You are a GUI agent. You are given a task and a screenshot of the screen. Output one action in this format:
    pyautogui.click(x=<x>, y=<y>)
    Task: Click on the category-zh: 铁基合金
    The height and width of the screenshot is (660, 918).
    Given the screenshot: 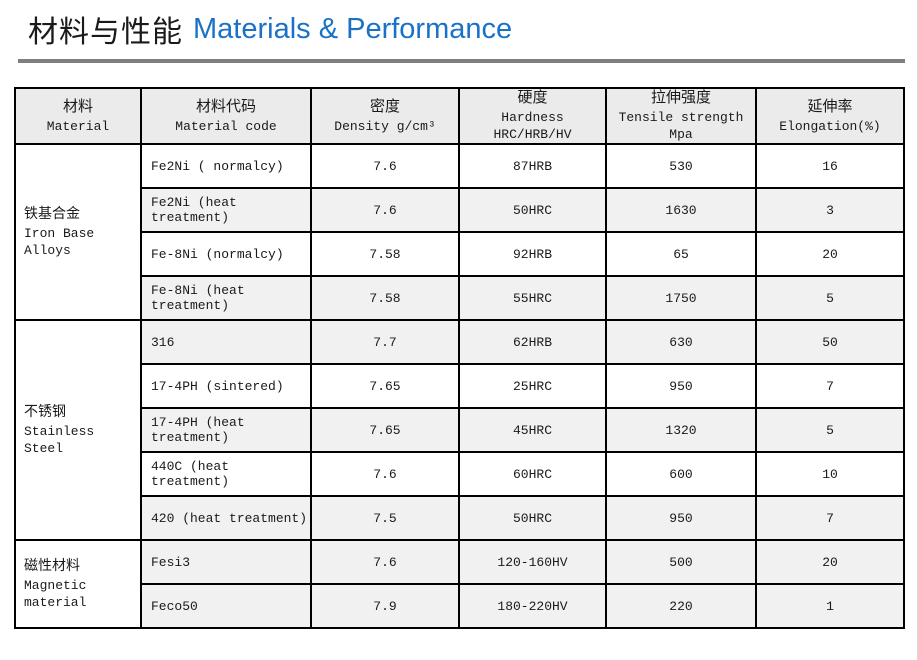 What is the action you would take?
    pyautogui.click(x=52, y=214)
    